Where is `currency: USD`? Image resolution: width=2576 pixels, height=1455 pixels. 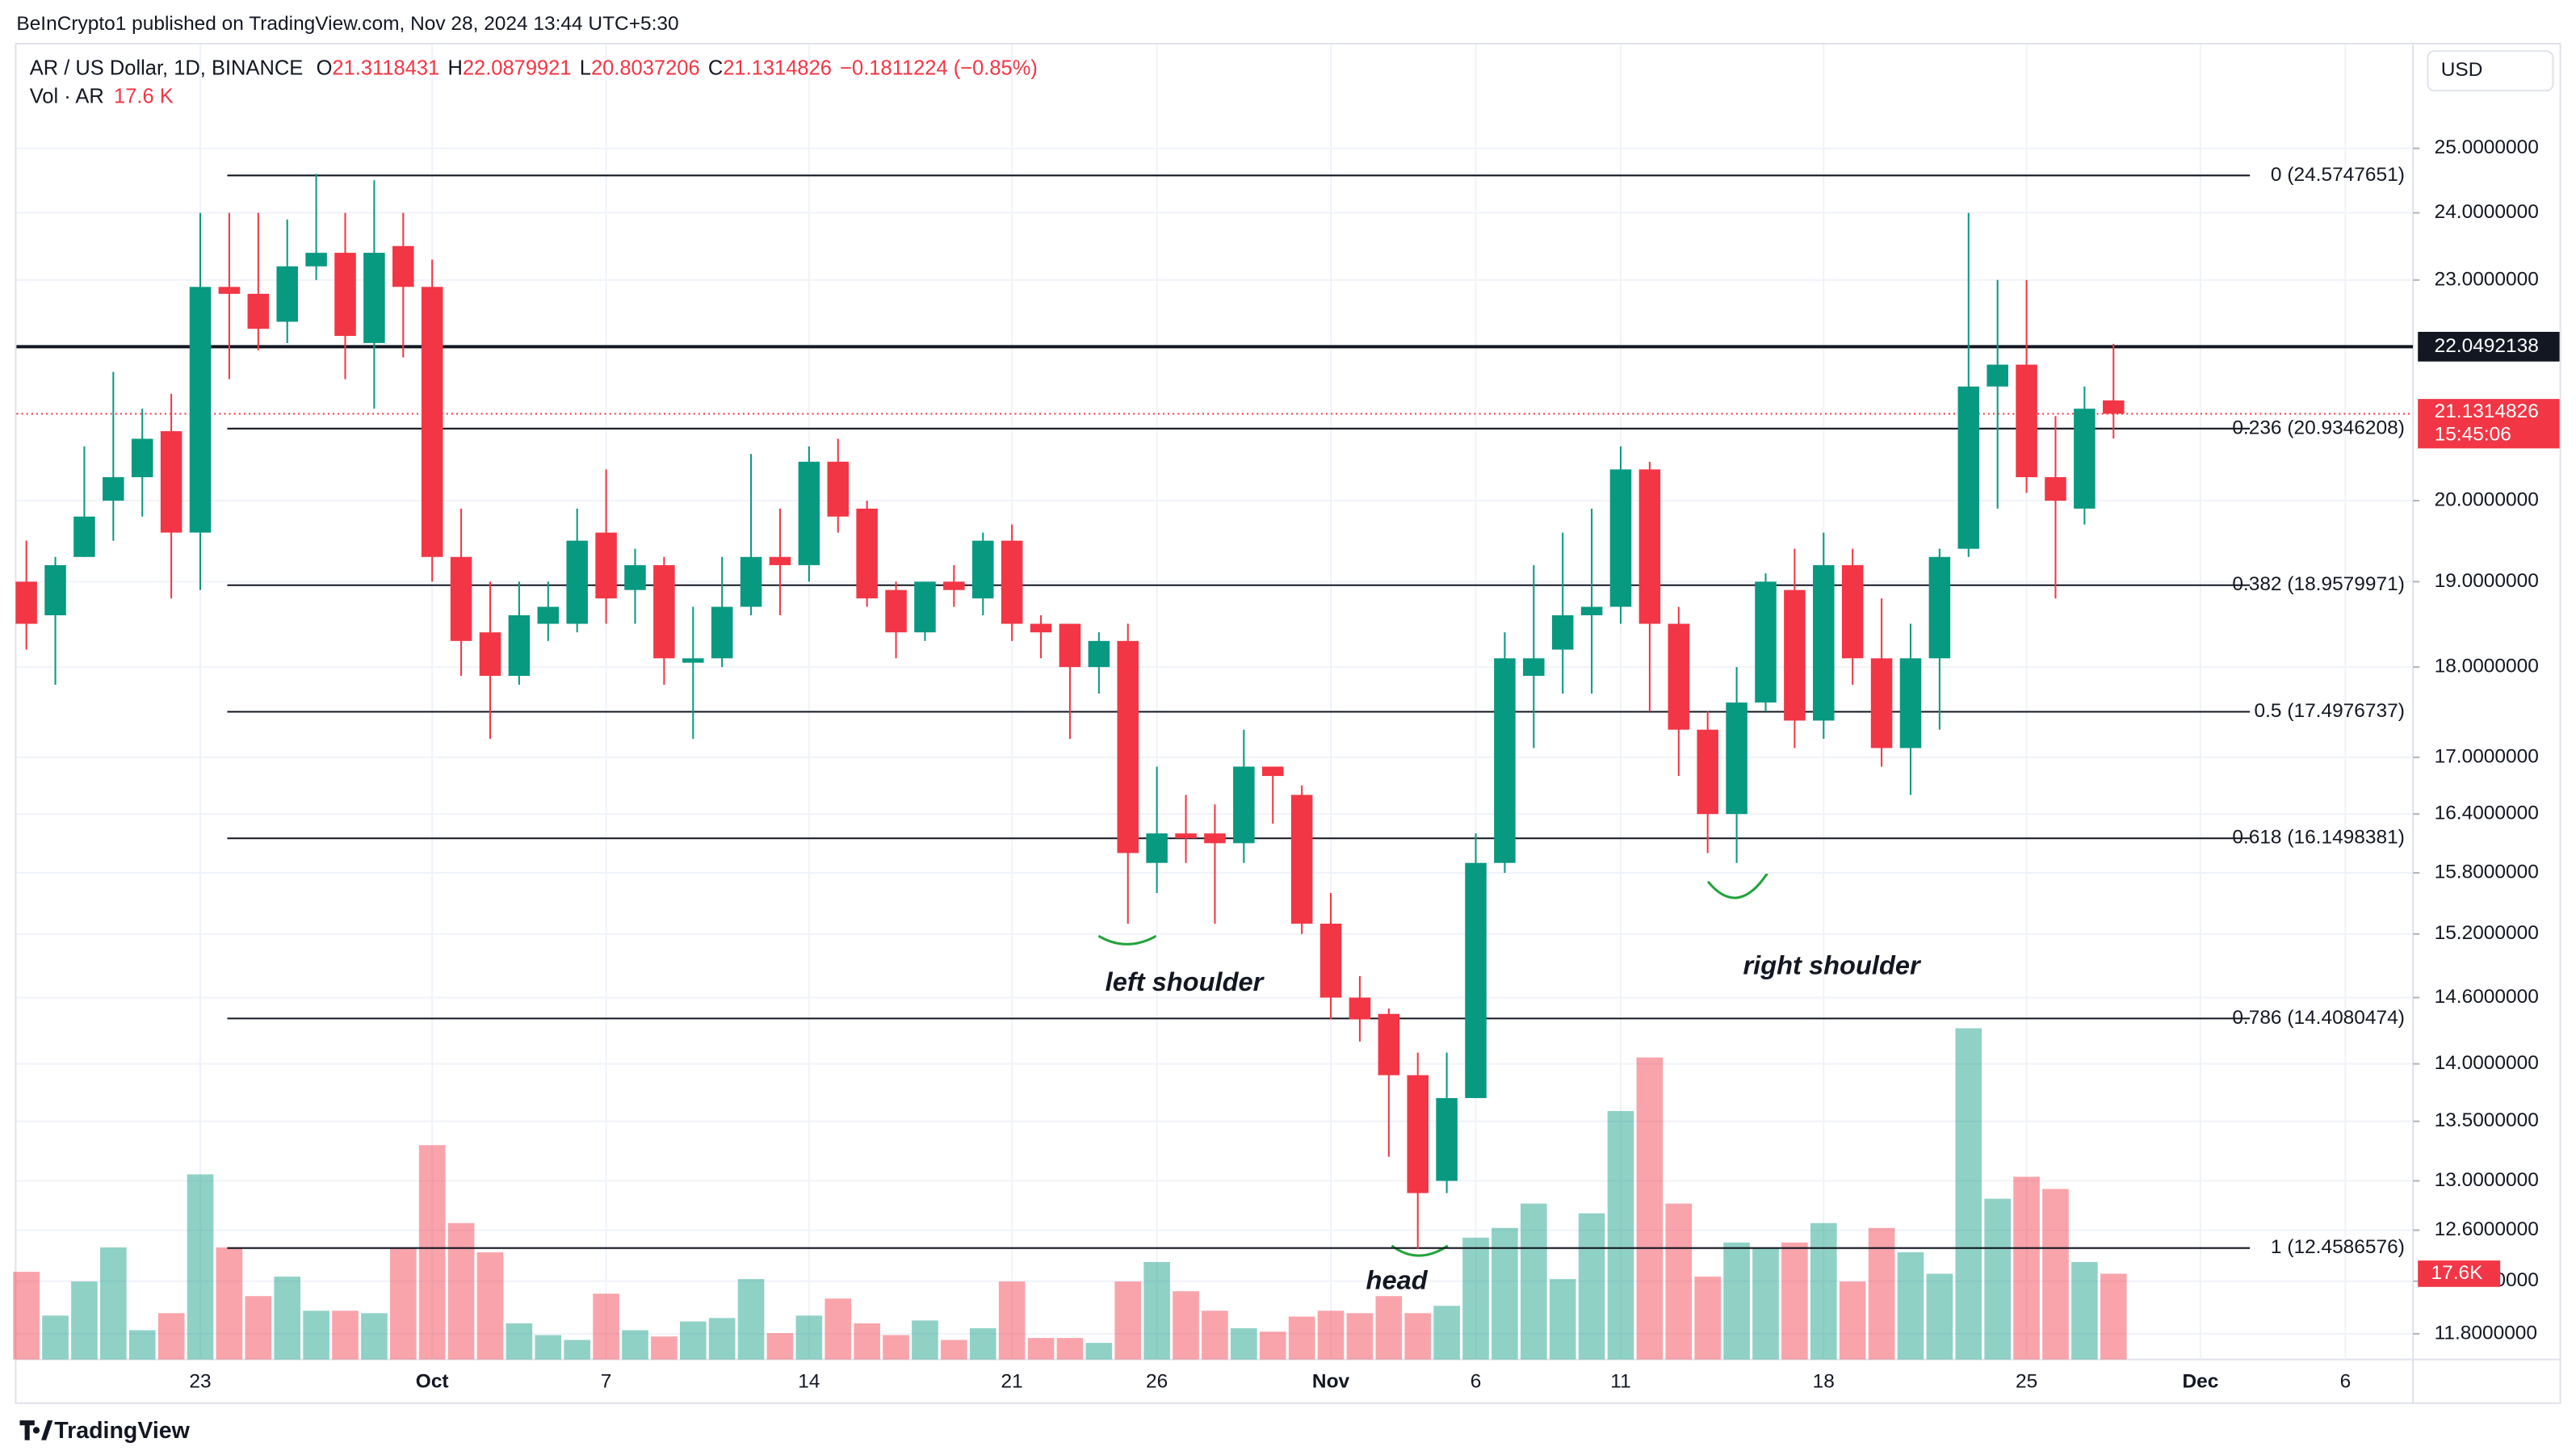 currency: USD is located at coordinates (2462, 70).